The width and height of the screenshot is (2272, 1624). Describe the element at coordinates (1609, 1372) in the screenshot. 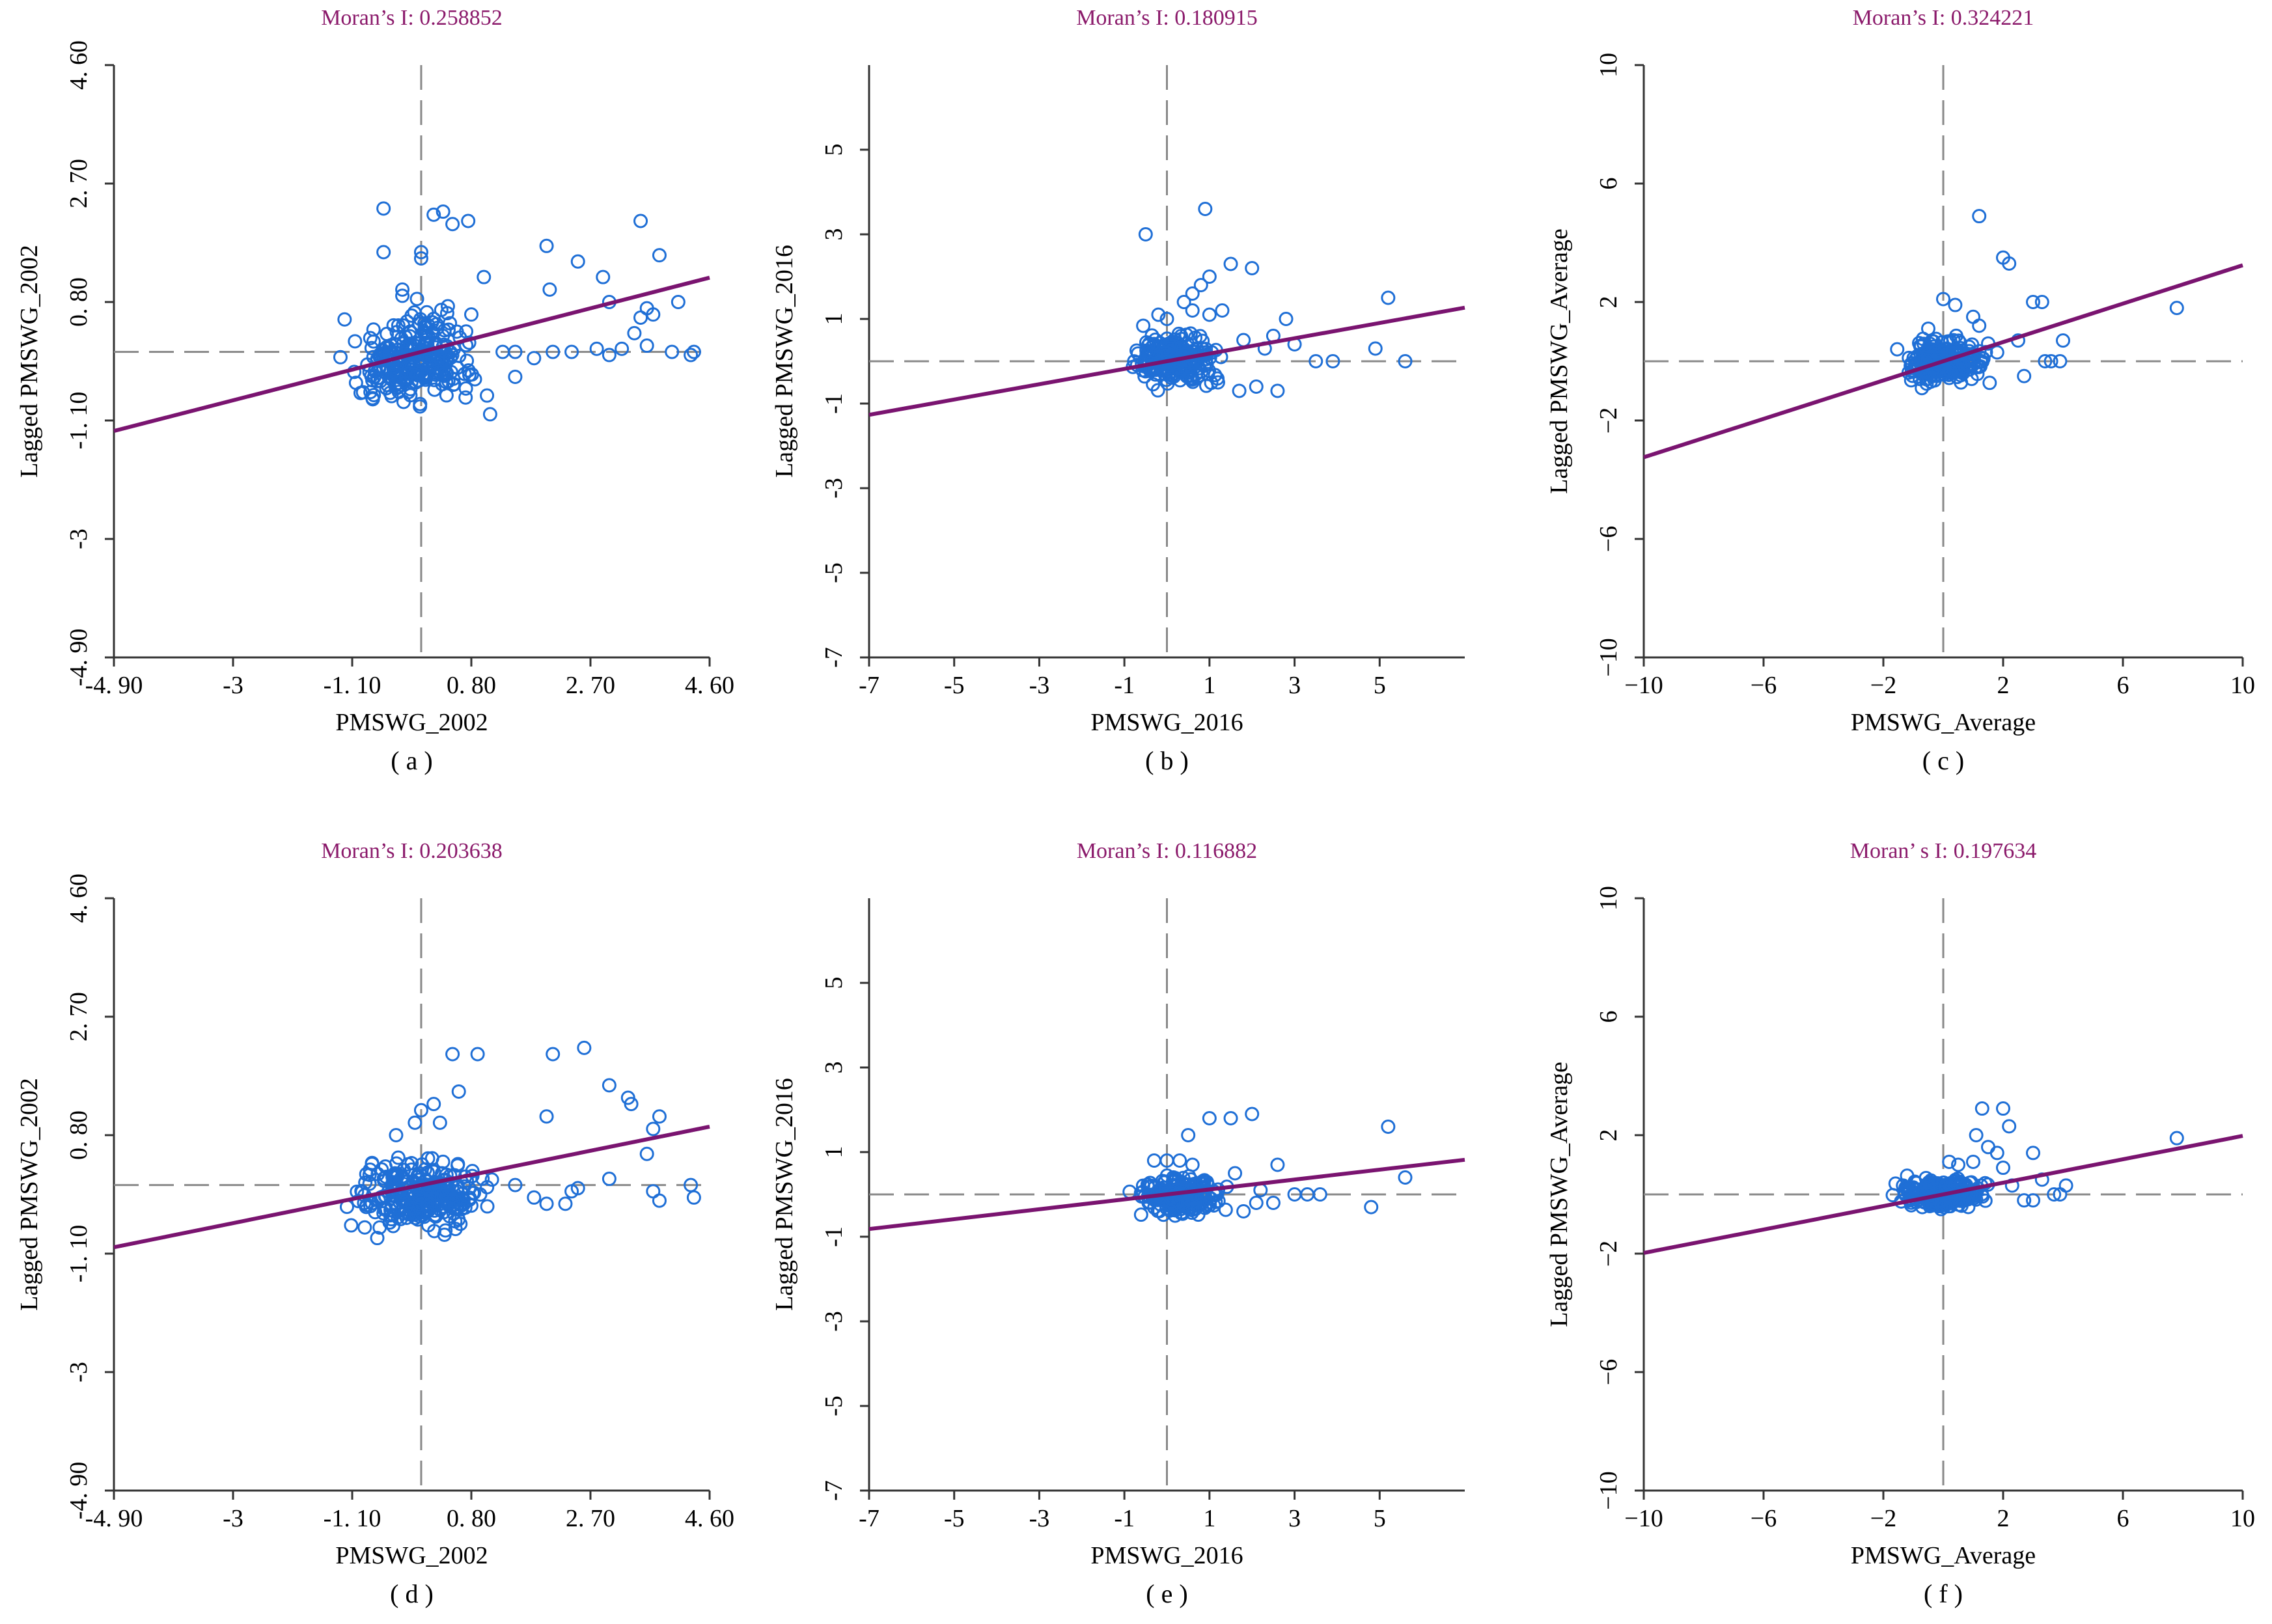

I see `y-tick-label: −6` at that location.